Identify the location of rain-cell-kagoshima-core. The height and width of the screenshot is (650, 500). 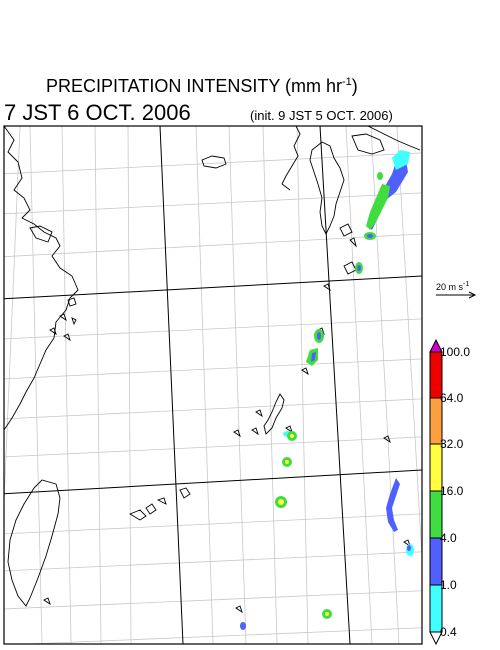
(370, 236).